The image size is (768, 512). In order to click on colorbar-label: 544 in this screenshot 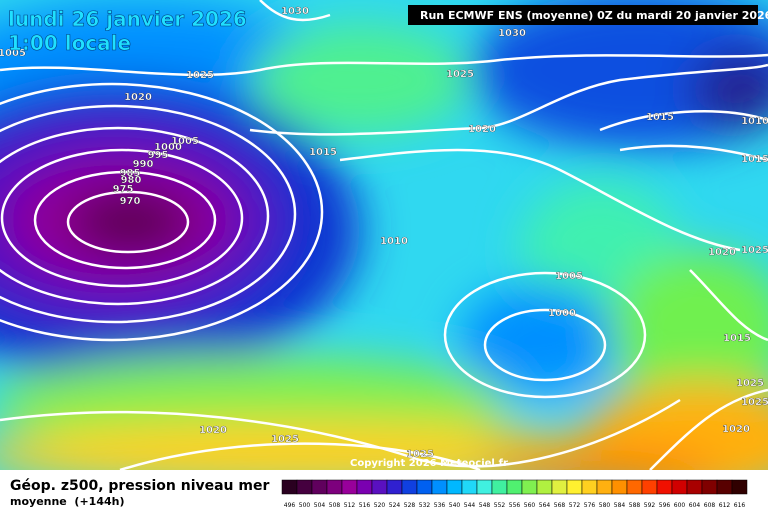, I will do `click(470, 505)`.